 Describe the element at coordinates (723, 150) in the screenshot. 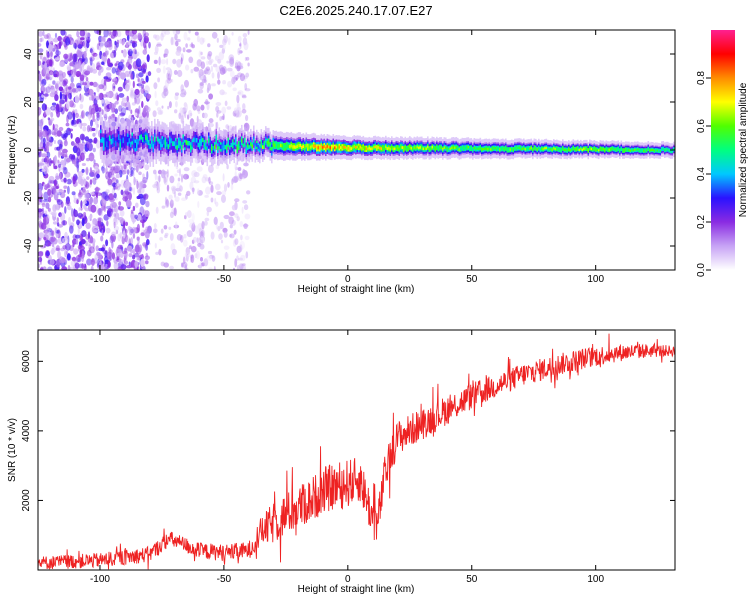

I see `colorbar-gradient` at that location.